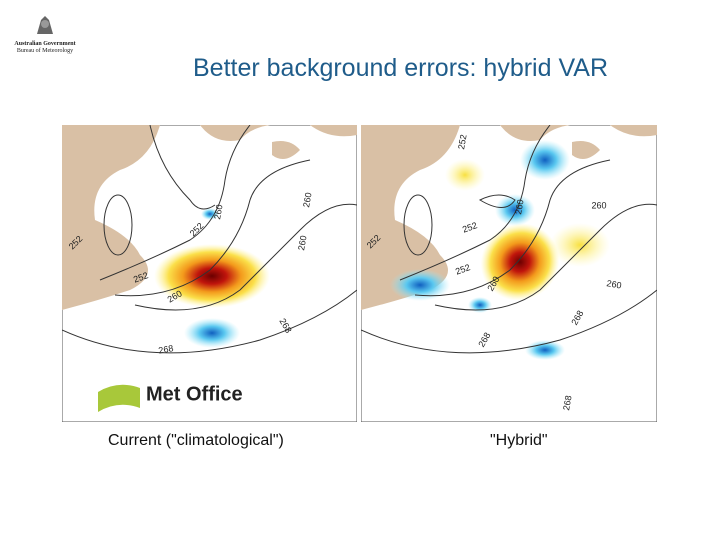  What do you see at coordinates (45, 44) in the screenshot?
I see `logo-line: Australian Government` at bounding box center [45, 44].